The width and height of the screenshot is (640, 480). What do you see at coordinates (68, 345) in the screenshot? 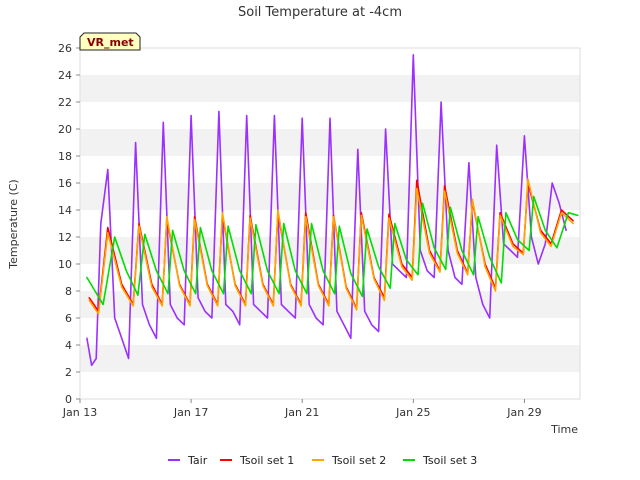
I see `y-tick-label: 4` at bounding box center [68, 345].